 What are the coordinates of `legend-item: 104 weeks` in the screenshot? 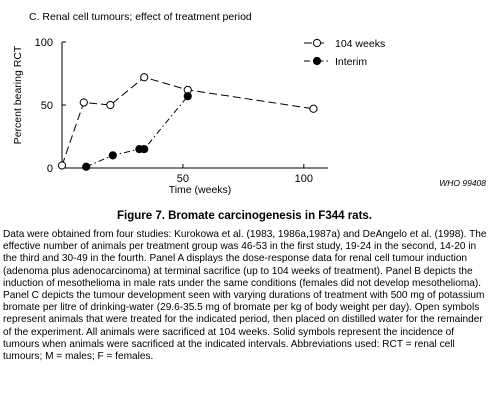 It's located at (344, 44).